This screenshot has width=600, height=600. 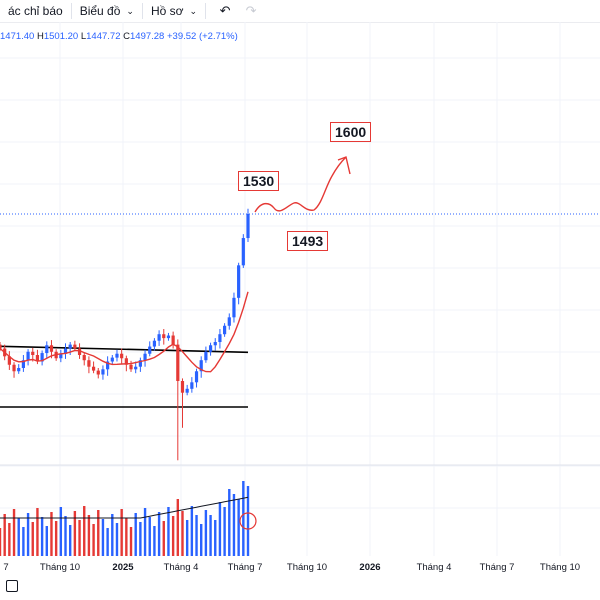 I want to click on volume-series, so click(x=125, y=518).